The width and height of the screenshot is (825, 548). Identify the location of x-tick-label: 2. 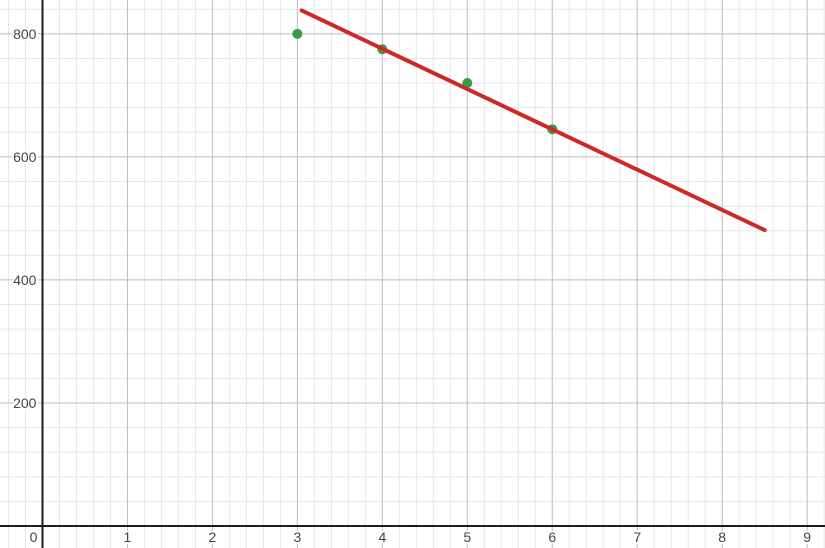
(213, 537).